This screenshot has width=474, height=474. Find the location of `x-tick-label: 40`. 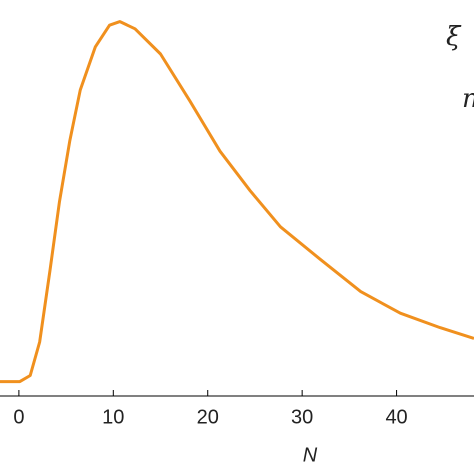

x-tick-label: 40 is located at coordinates (396, 417).